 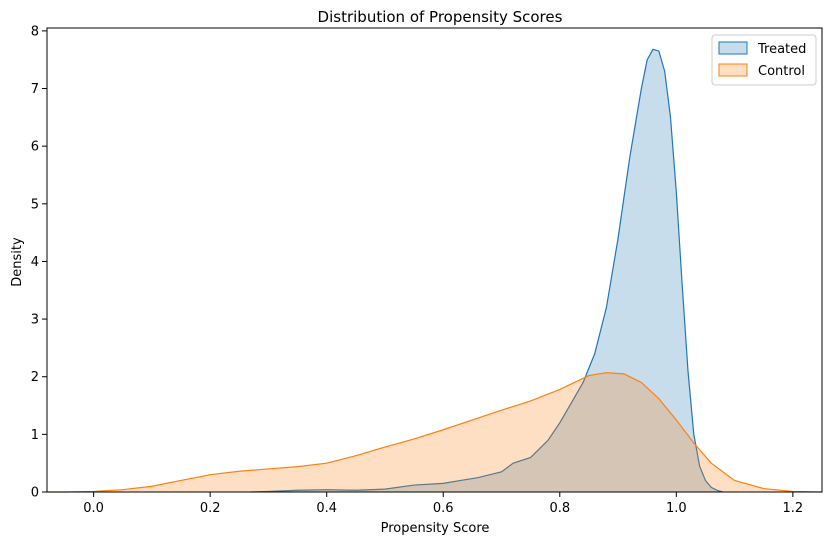 I want to click on chart-title: Distribution of Propensity Scores, so click(x=440, y=17).